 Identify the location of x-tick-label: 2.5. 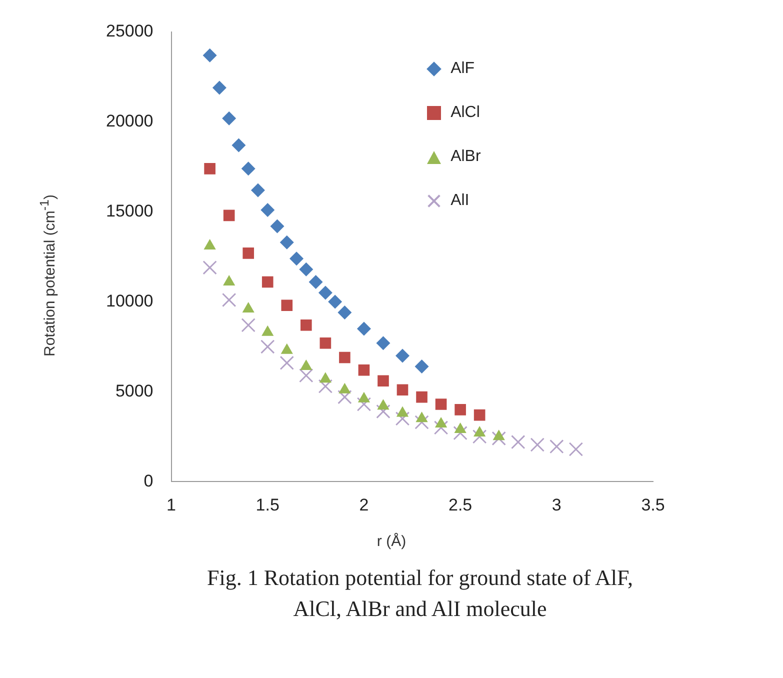
(460, 504).